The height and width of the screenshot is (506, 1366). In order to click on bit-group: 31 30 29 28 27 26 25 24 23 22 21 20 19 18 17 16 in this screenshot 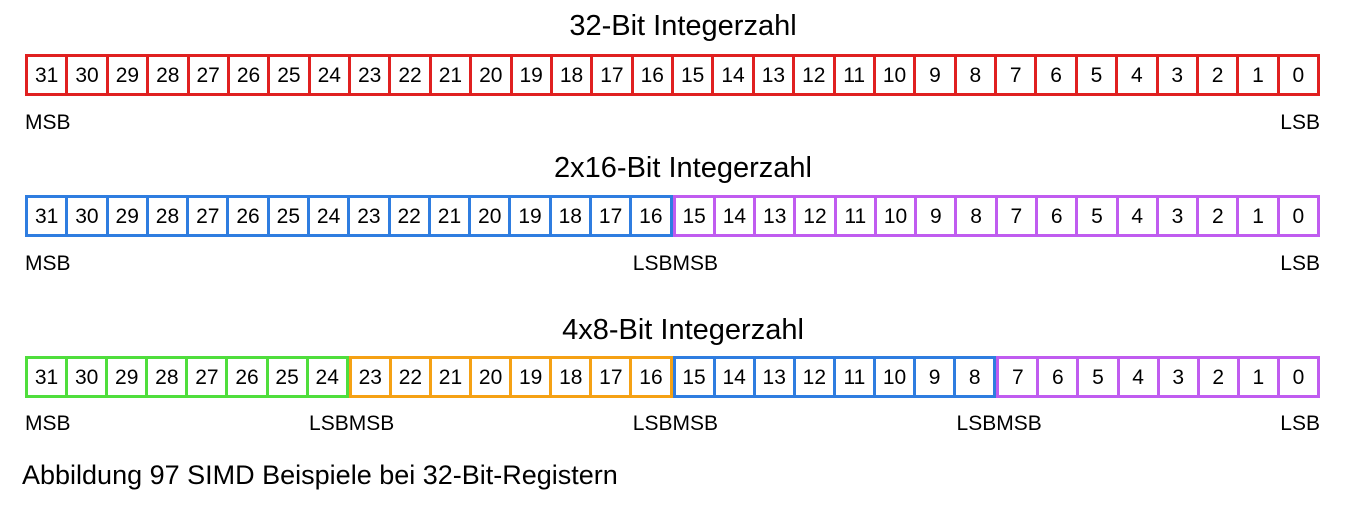, I will do `click(349, 216)`.